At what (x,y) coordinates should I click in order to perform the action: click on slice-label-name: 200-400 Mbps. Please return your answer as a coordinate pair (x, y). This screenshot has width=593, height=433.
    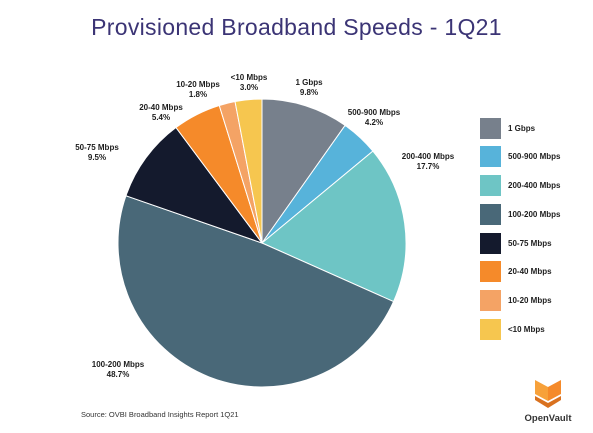
    Looking at the image, I should click on (428, 156).